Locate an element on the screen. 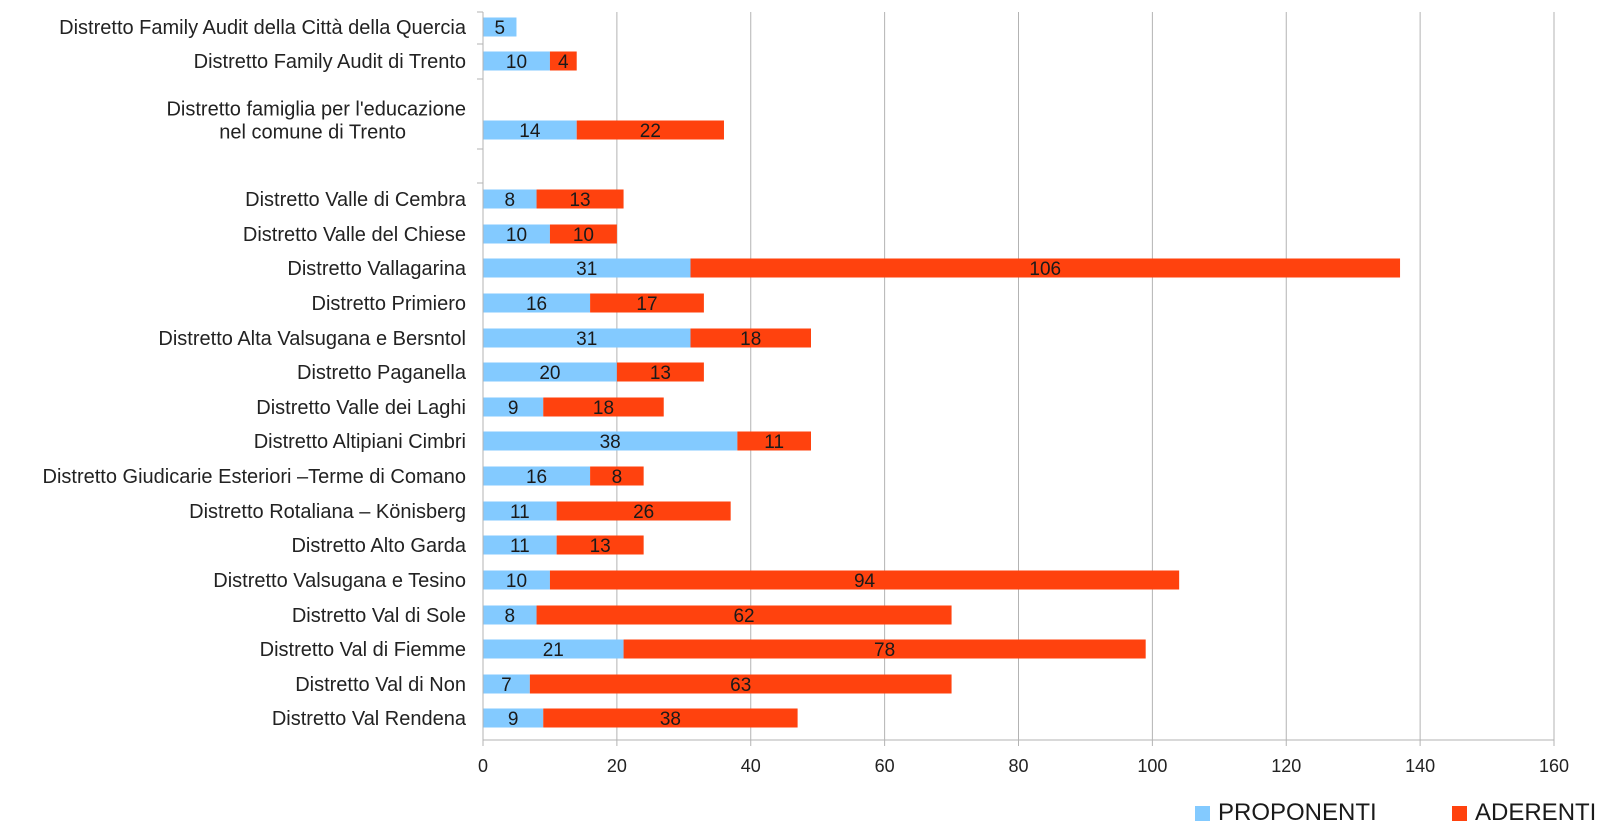  data-label-aderenti: 11 is located at coordinates (774, 442).